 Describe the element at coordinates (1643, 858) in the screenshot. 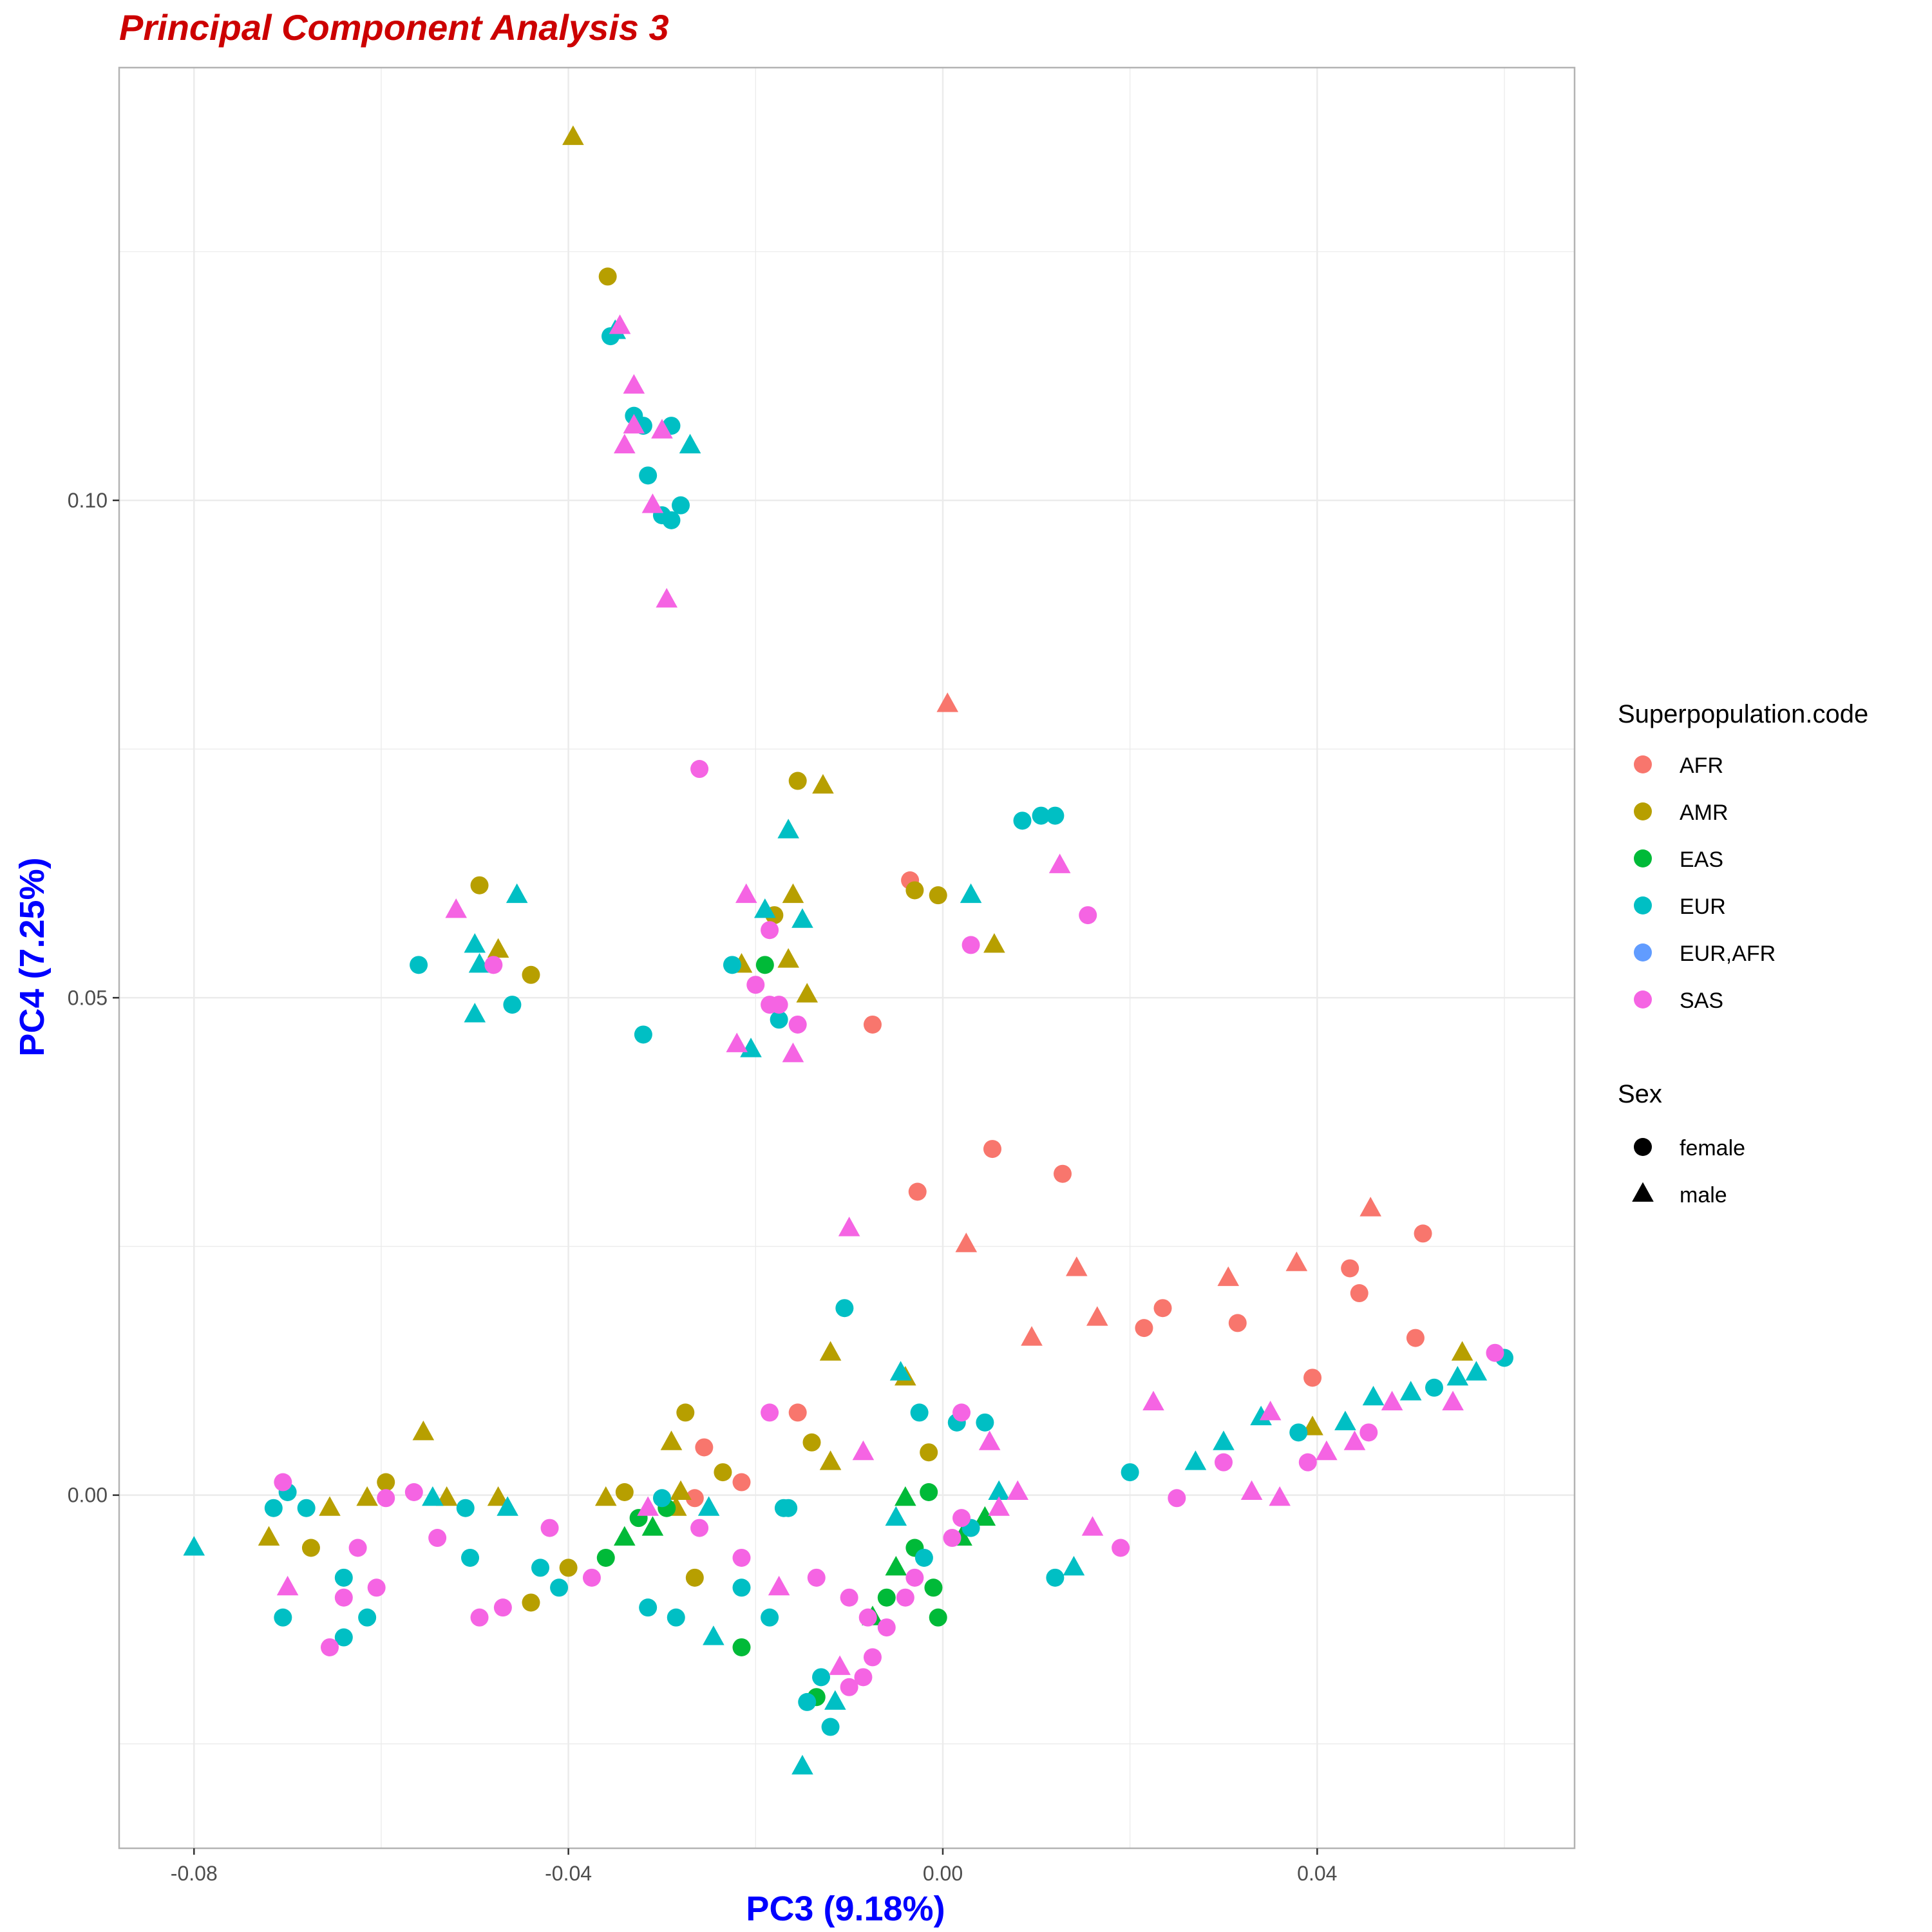

I see `legend-key-eas` at that location.